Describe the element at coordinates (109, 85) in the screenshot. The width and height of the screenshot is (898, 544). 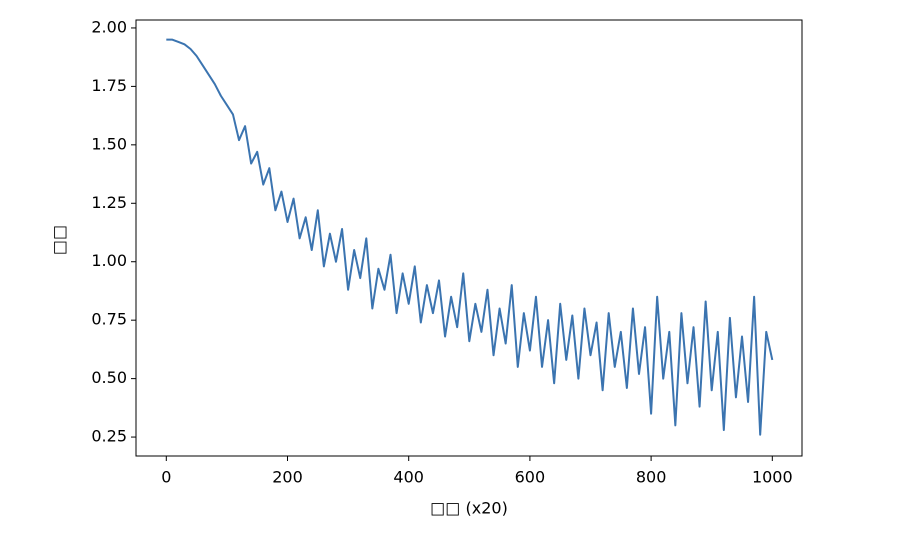
I see `y-tick-label: 1.75` at that location.